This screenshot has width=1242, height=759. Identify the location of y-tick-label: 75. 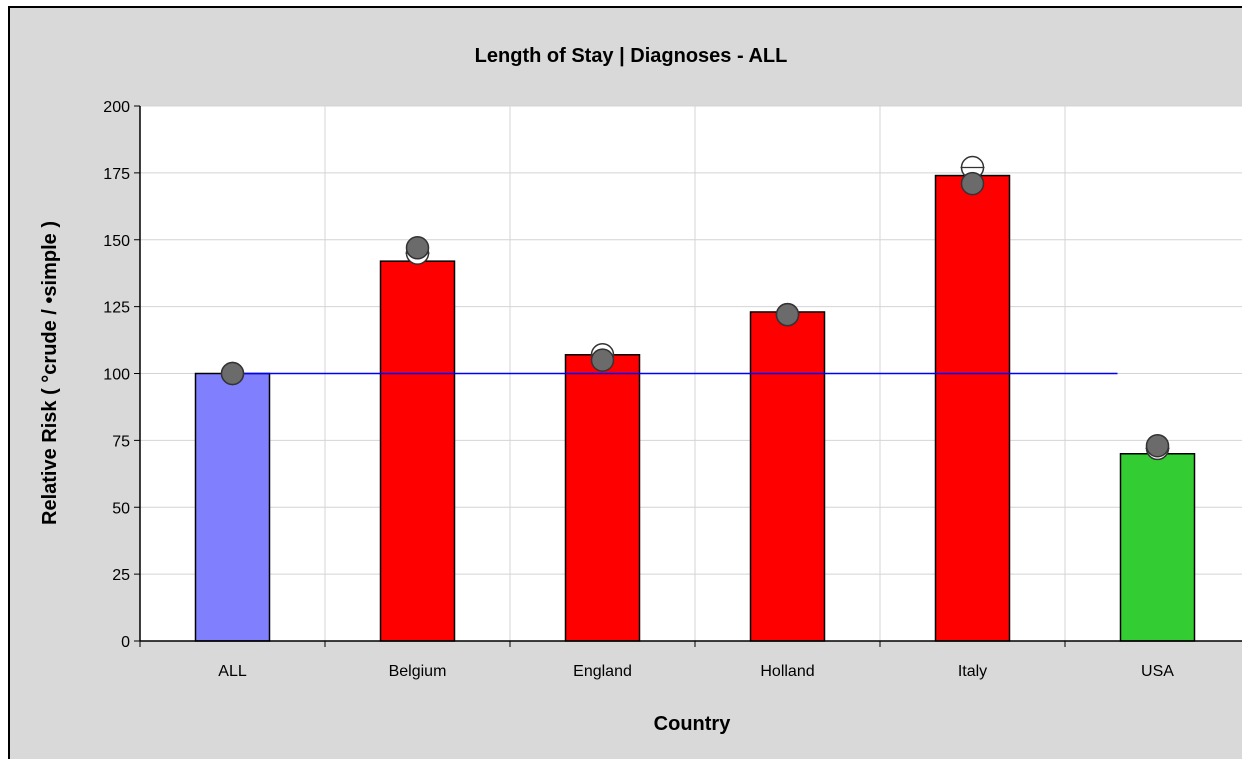
(121, 441).